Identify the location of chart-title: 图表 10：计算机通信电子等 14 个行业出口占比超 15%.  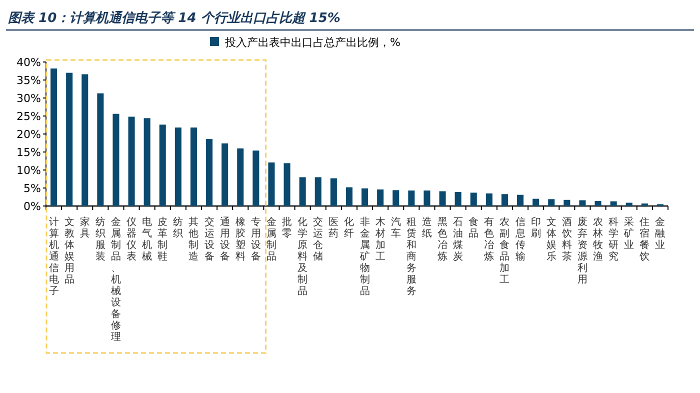
(174, 18).